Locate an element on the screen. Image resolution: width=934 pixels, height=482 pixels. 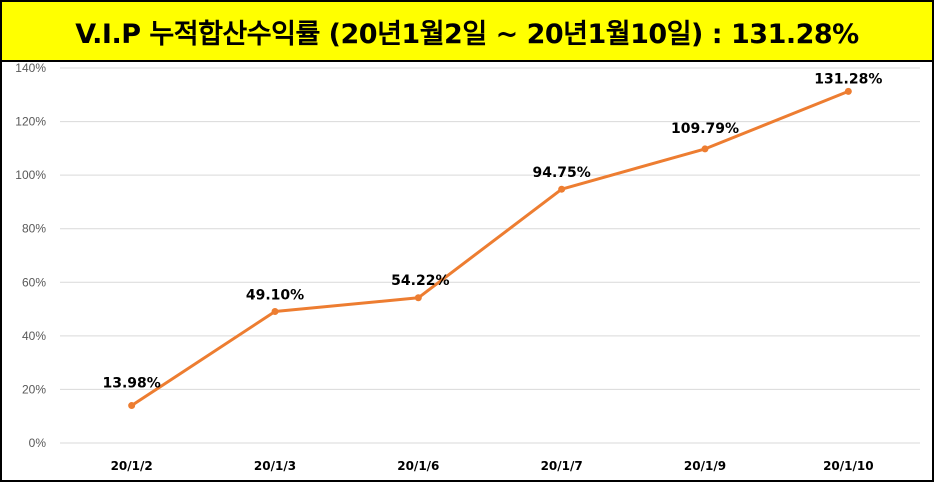
y-tick-label: 100% is located at coordinates (30, 175).